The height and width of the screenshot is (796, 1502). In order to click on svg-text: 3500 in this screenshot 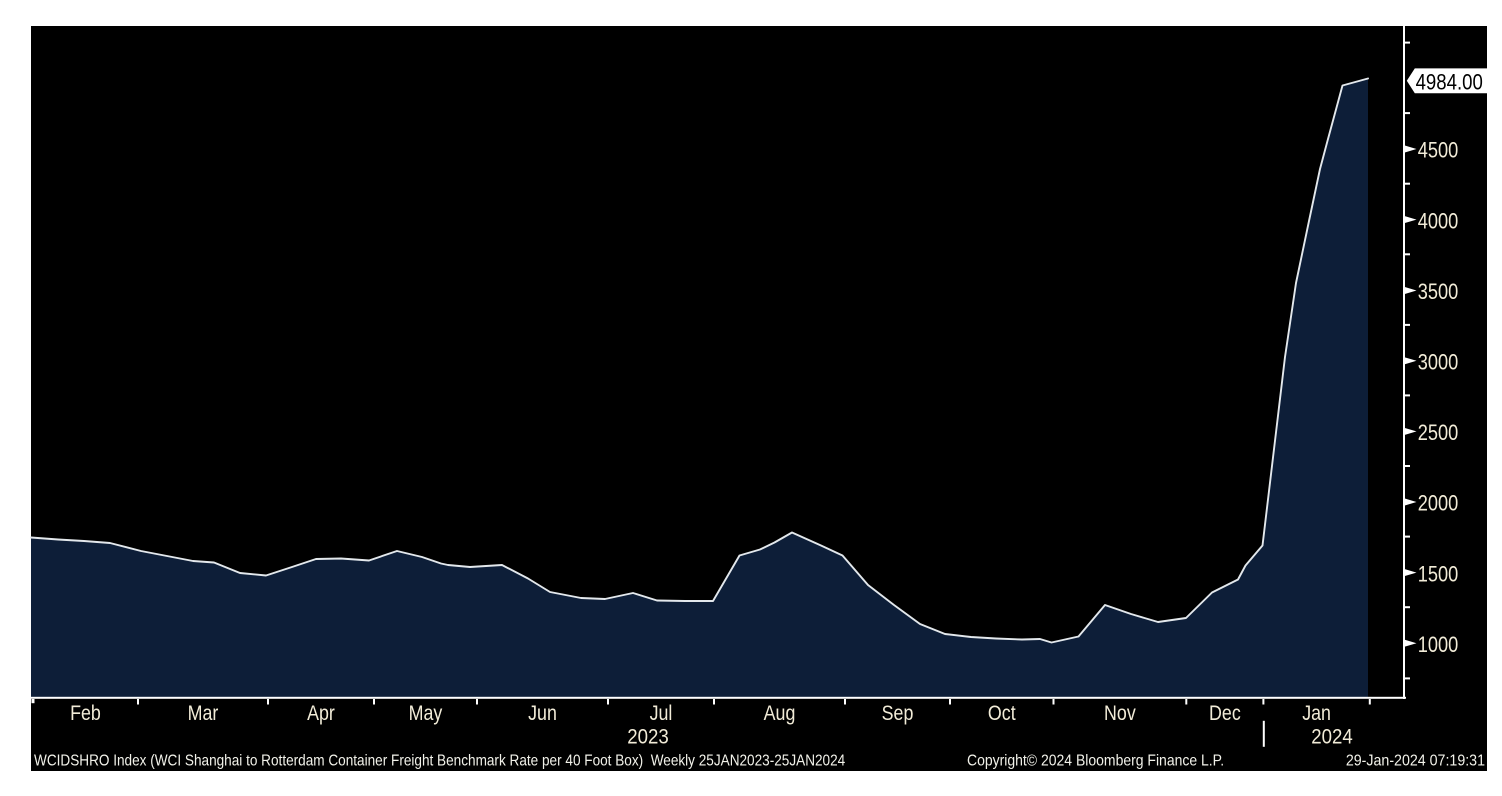, I will do `click(1438, 293)`.